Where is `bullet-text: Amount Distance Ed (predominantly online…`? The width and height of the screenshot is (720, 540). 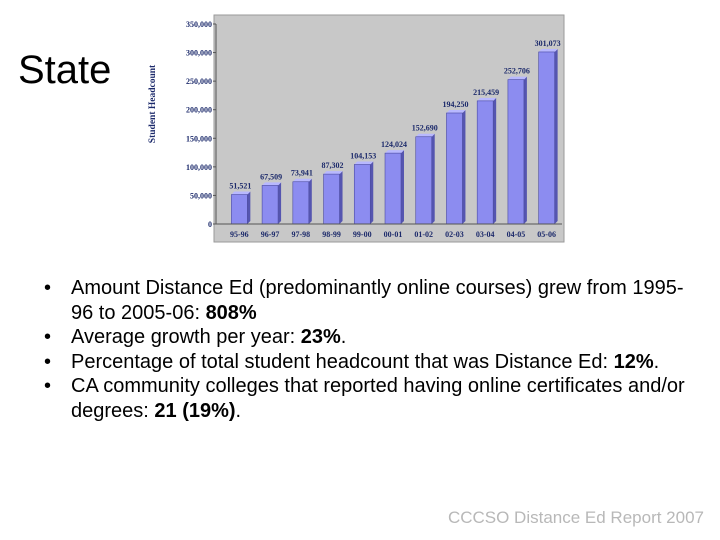
bullet-text: Amount Distance Ed (predominantly online… is located at coordinates (377, 300).